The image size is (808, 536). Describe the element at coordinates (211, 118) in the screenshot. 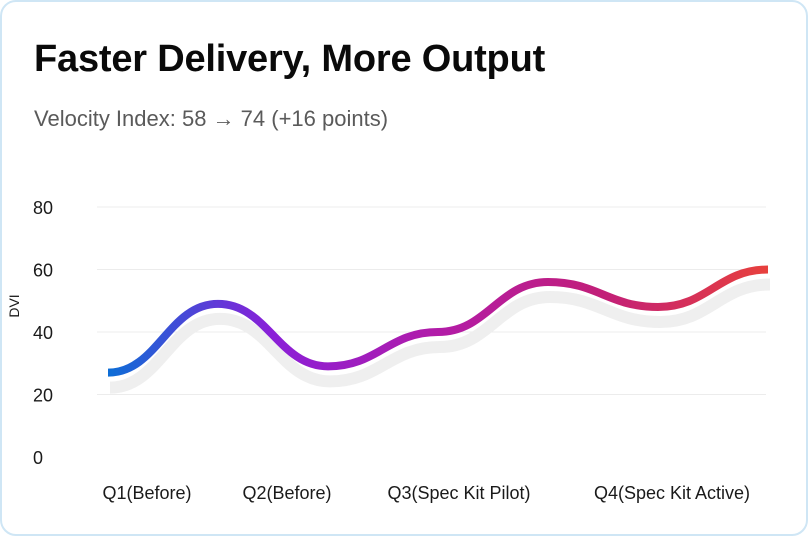

I see `chart-subtitle: Velocity Index: 58 → 74 (+16 points)` at that location.